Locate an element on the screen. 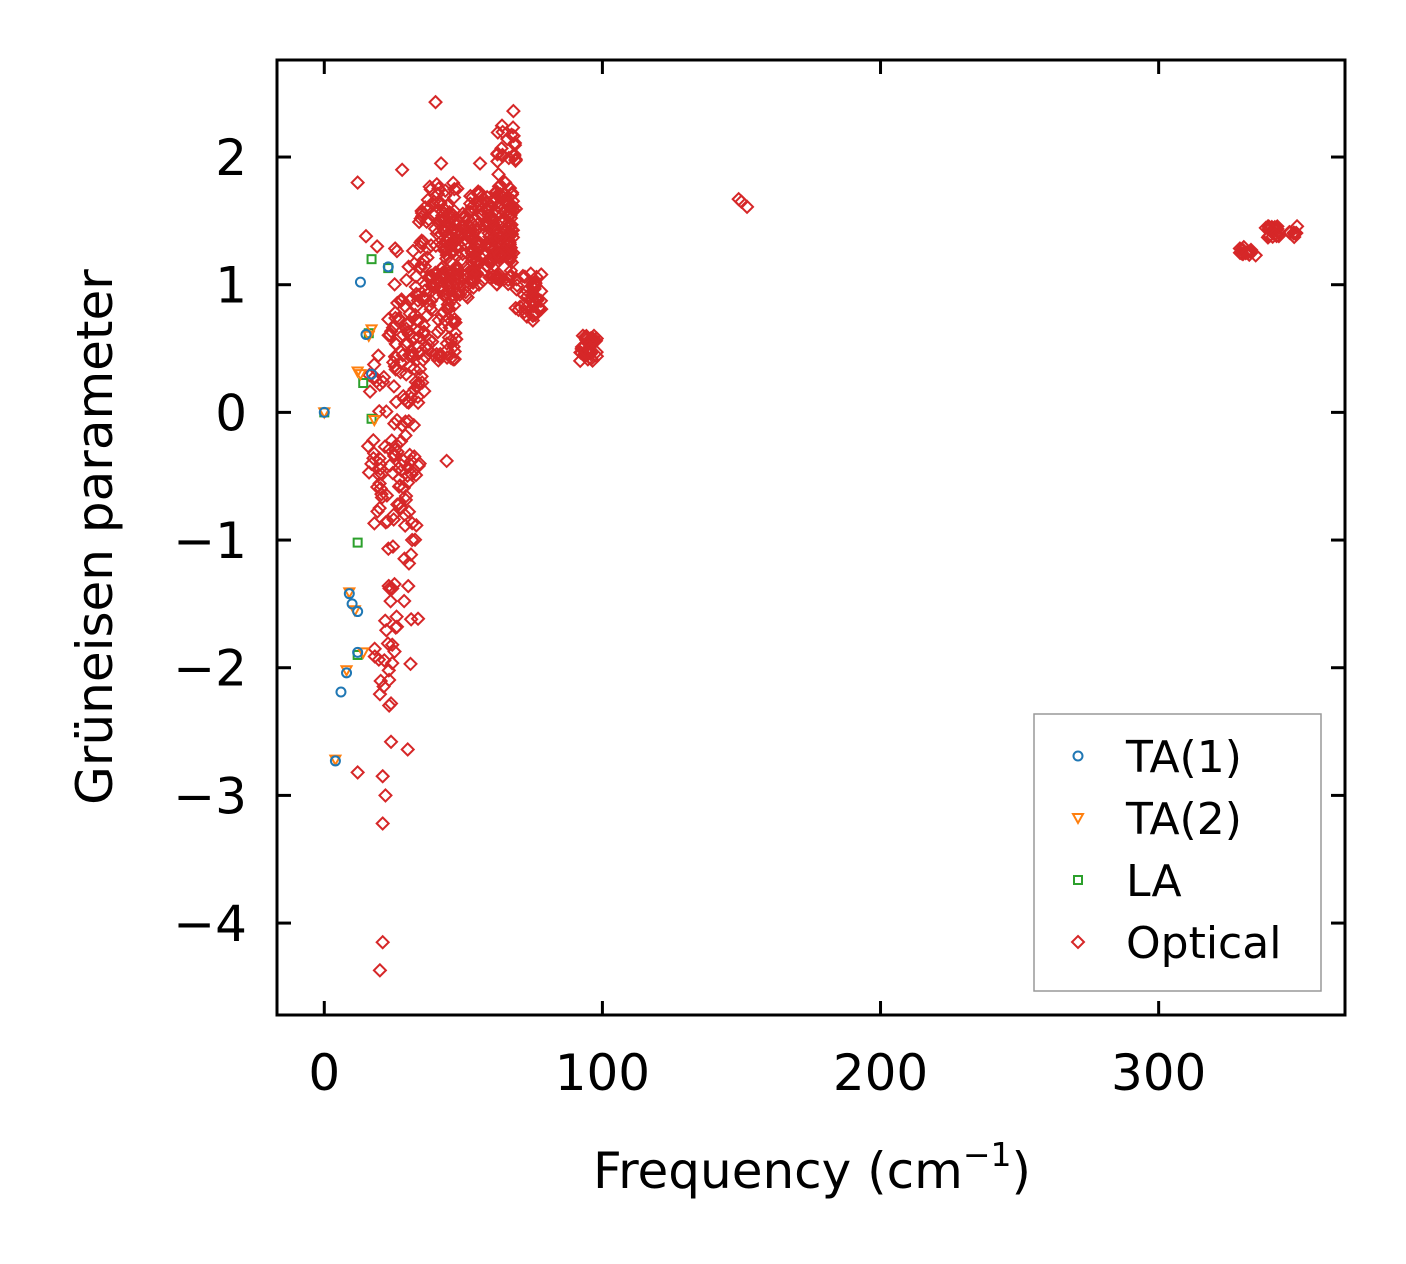 The width and height of the screenshot is (1406, 1264). legend-label: LA is located at coordinates (1154, 881).